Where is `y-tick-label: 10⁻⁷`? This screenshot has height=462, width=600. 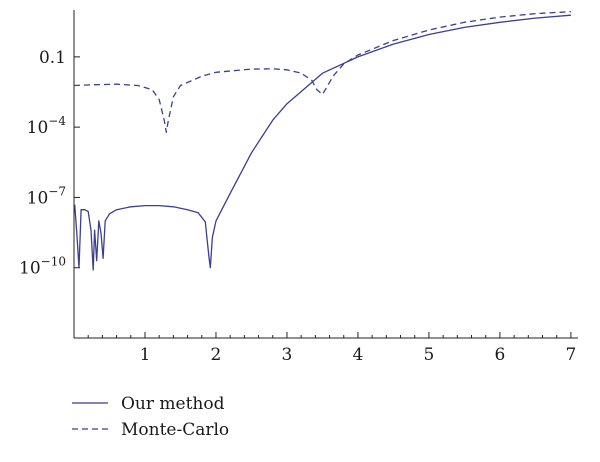
y-tick-label: 10⁻⁷ is located at coordinates (46, 196).